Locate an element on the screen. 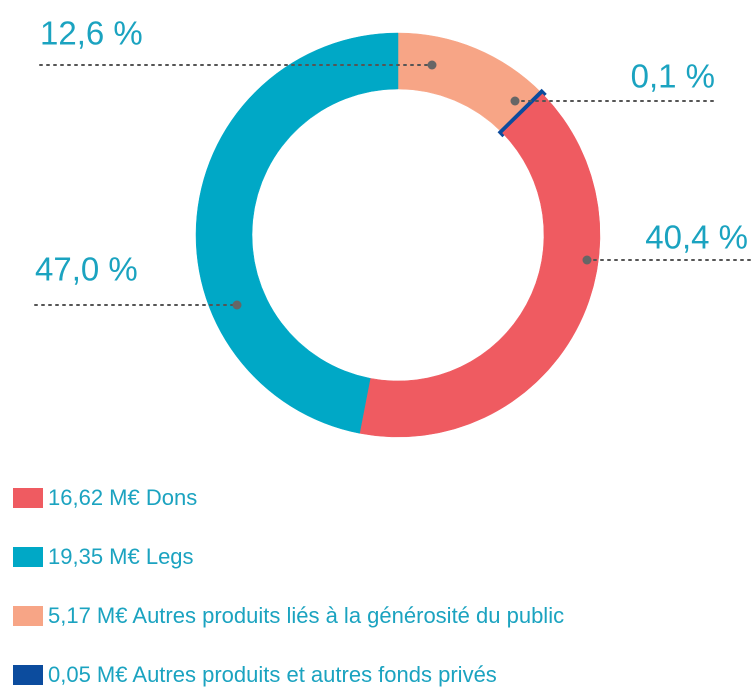 This screenshot has height=688, width=751. legend-label: 16,62 M€ Dons is located at coordinates (122, 497).